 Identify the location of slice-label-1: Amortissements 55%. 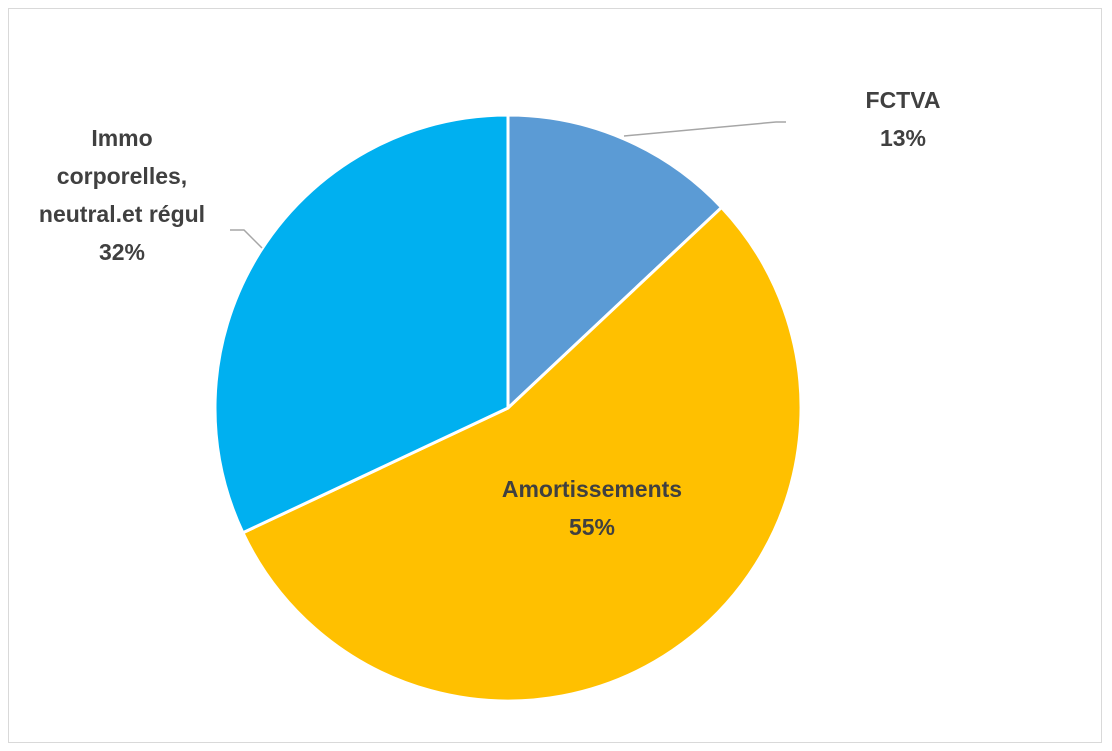
(592, 508).